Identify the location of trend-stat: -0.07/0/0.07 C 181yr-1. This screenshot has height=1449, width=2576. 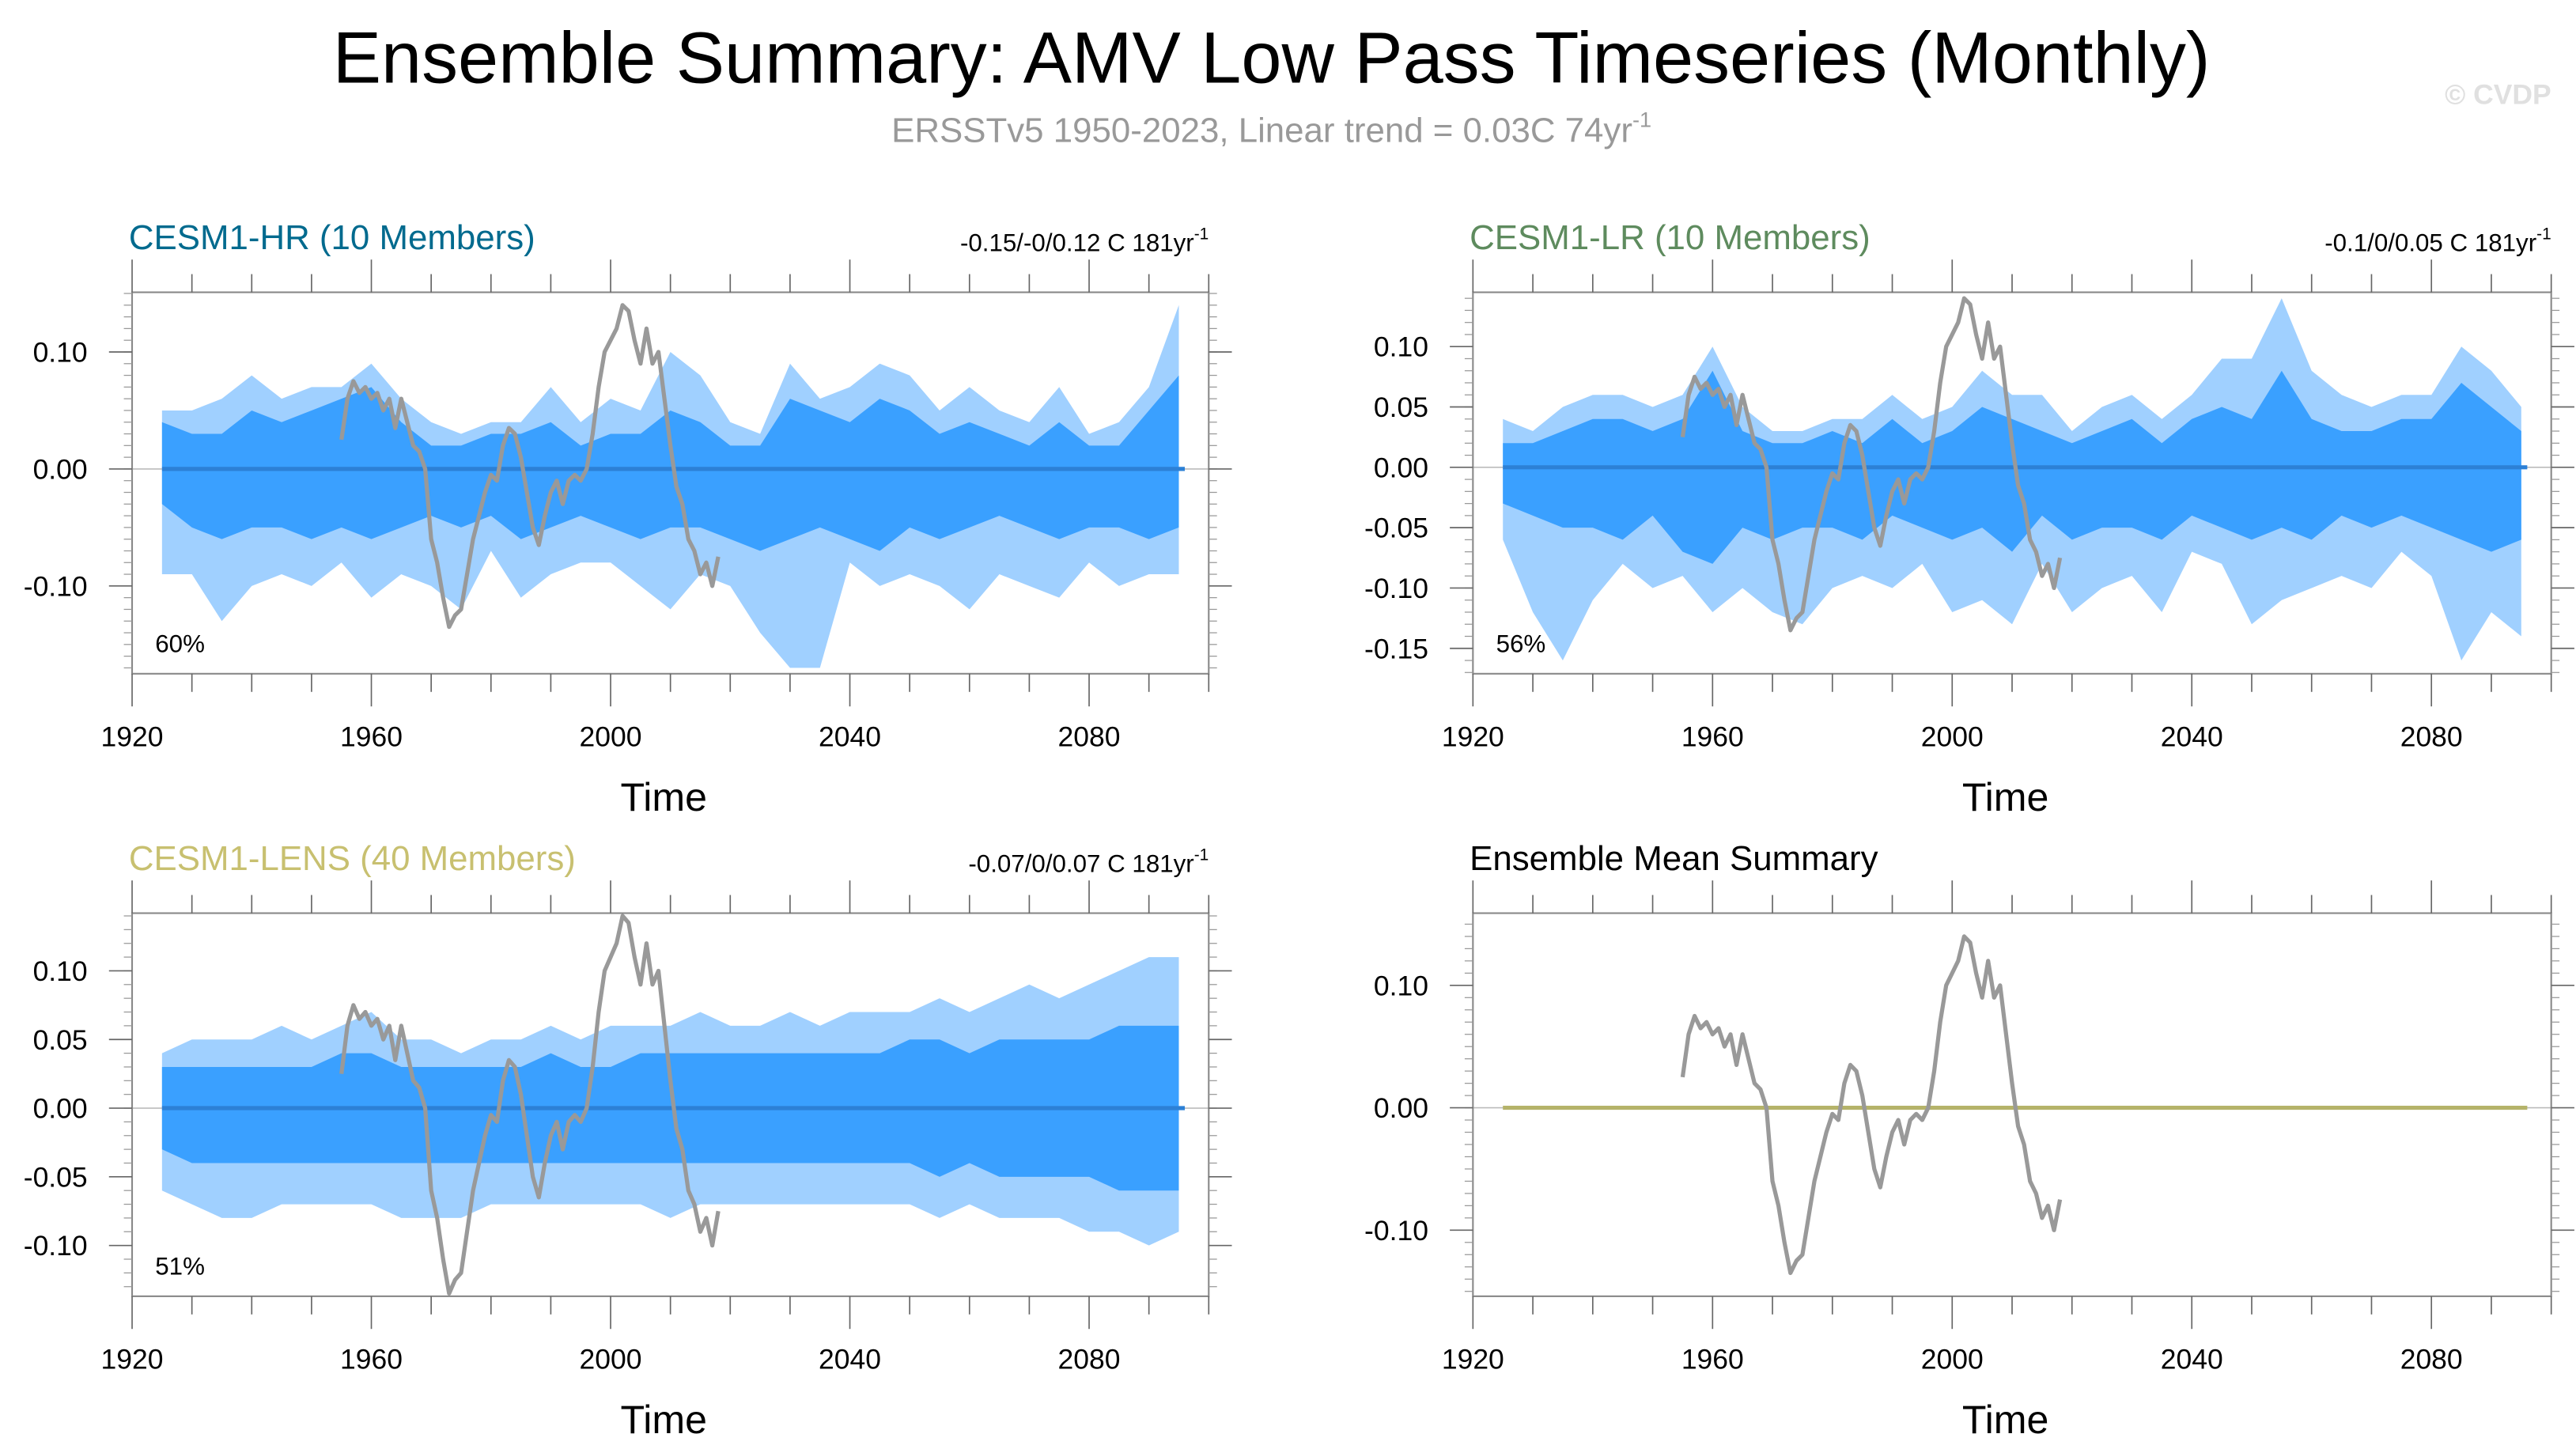
(1088, 862).